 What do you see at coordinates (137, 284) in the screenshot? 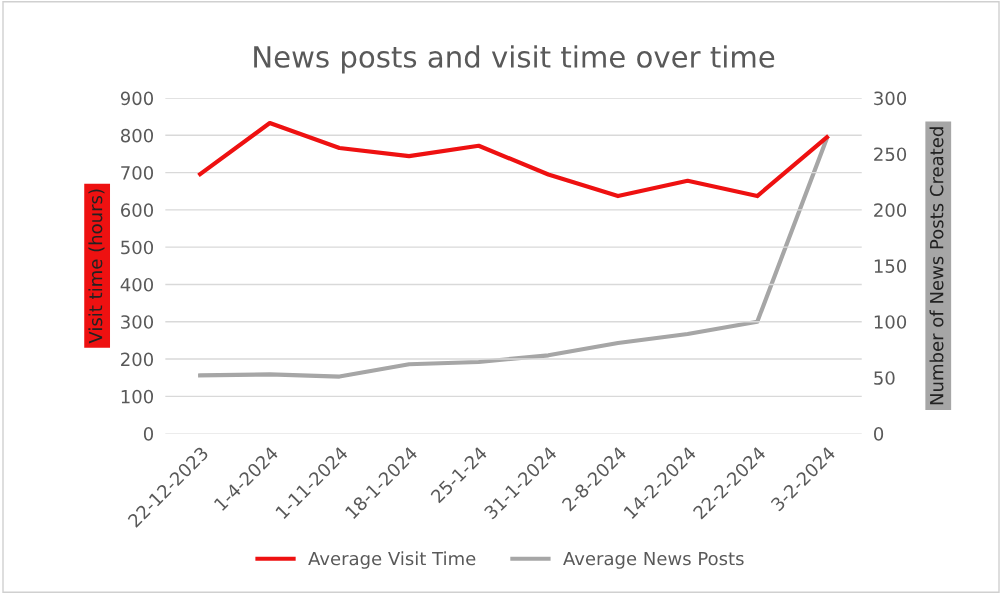
I see `y-tick-label: 400` at bounding box center [137, 284].